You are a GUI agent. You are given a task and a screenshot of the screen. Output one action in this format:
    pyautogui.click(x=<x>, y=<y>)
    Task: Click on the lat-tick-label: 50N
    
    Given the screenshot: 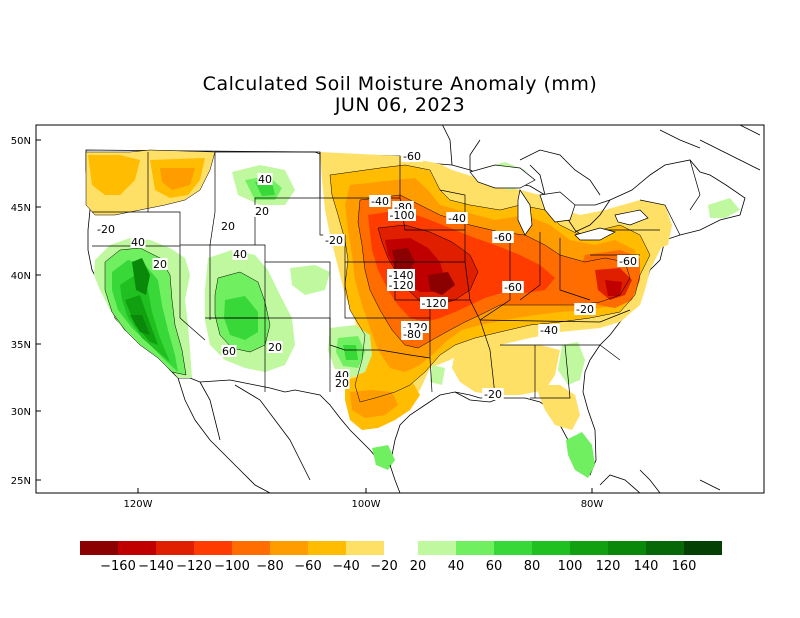 What is the action you would take?
    pyautogui.click(x=21, y=141)
    